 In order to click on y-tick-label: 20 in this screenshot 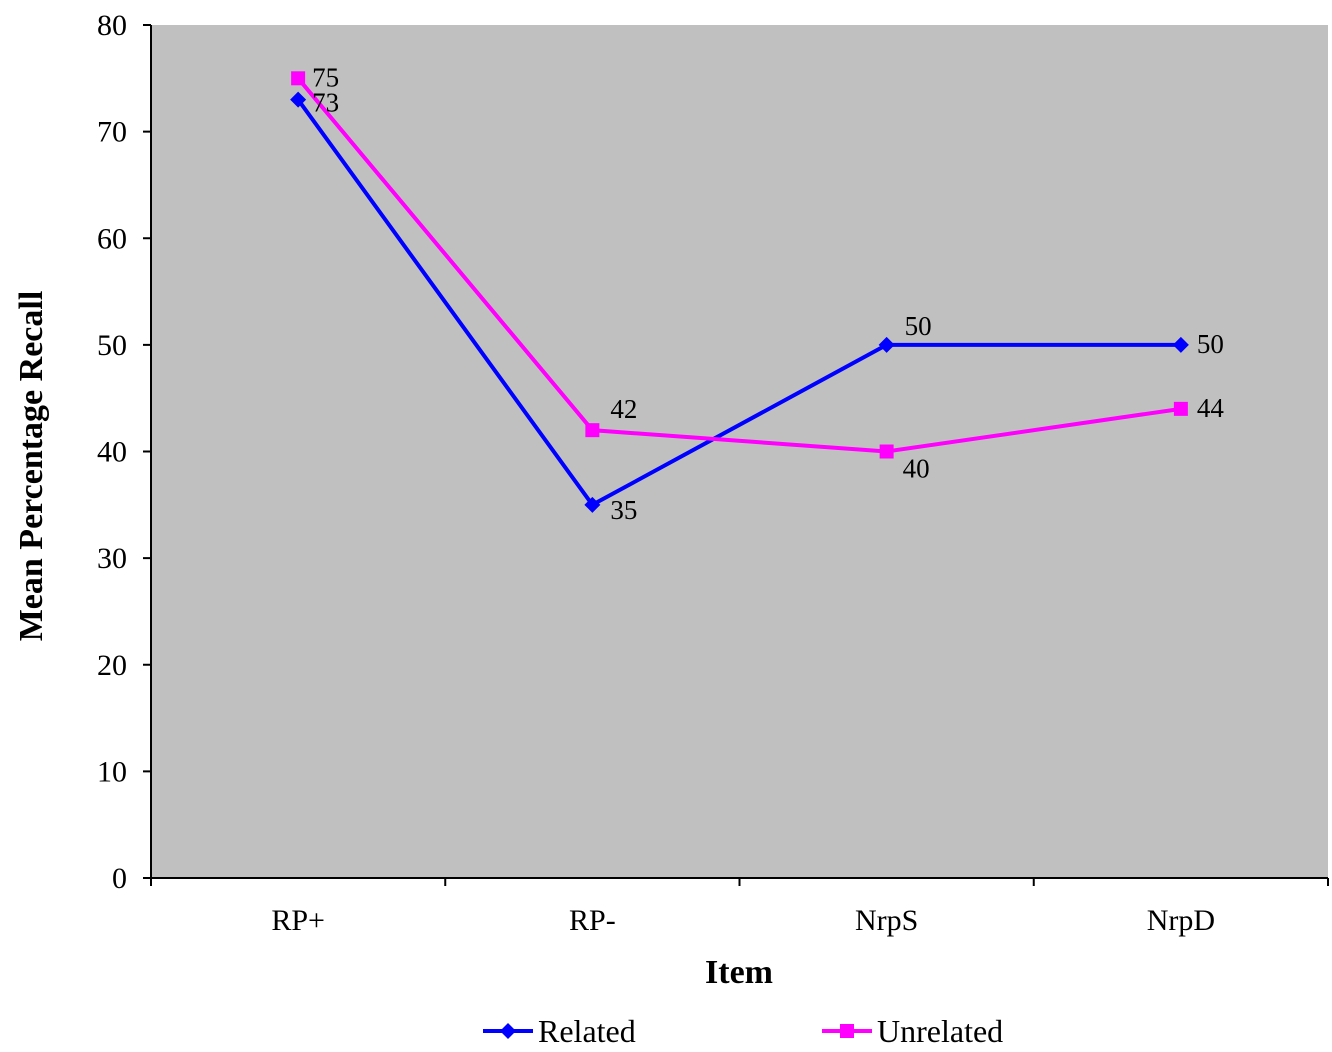, I will do `click(112, 665)`.